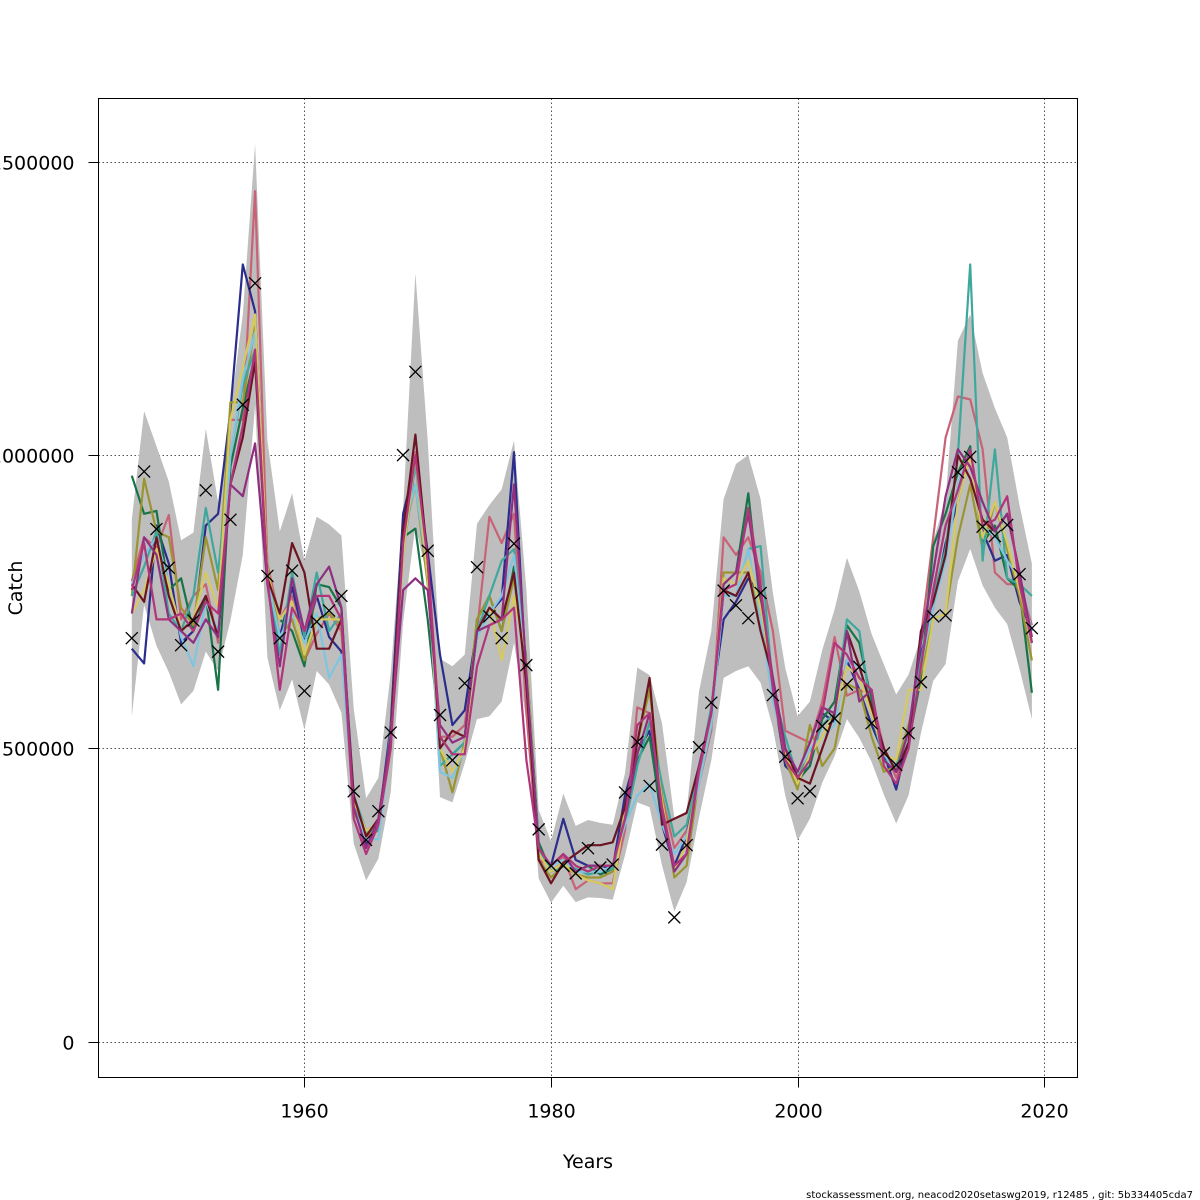 The width and height of the screenshot is (1200, 1200). I want to click on y-axis-title: Catch, so click(16, 588).